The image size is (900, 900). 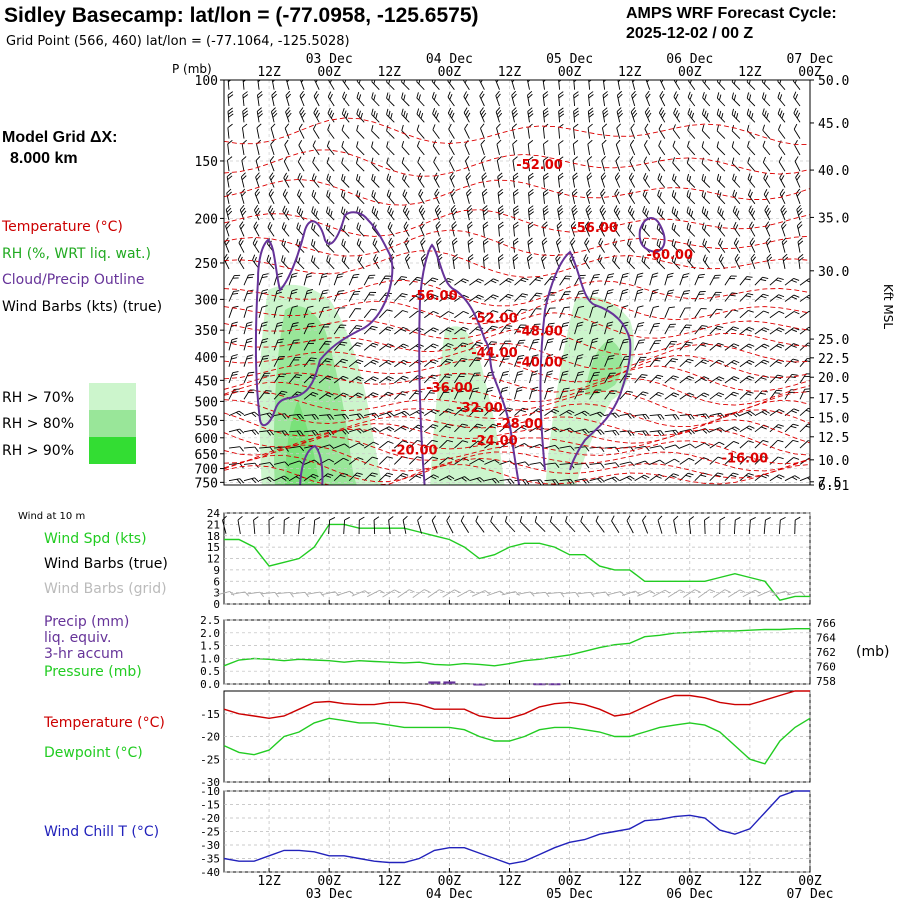 What do you see at coordinates (652, 235) in the screenshot?
I see `cloud-outline-e` at bounding box center [652, 235].